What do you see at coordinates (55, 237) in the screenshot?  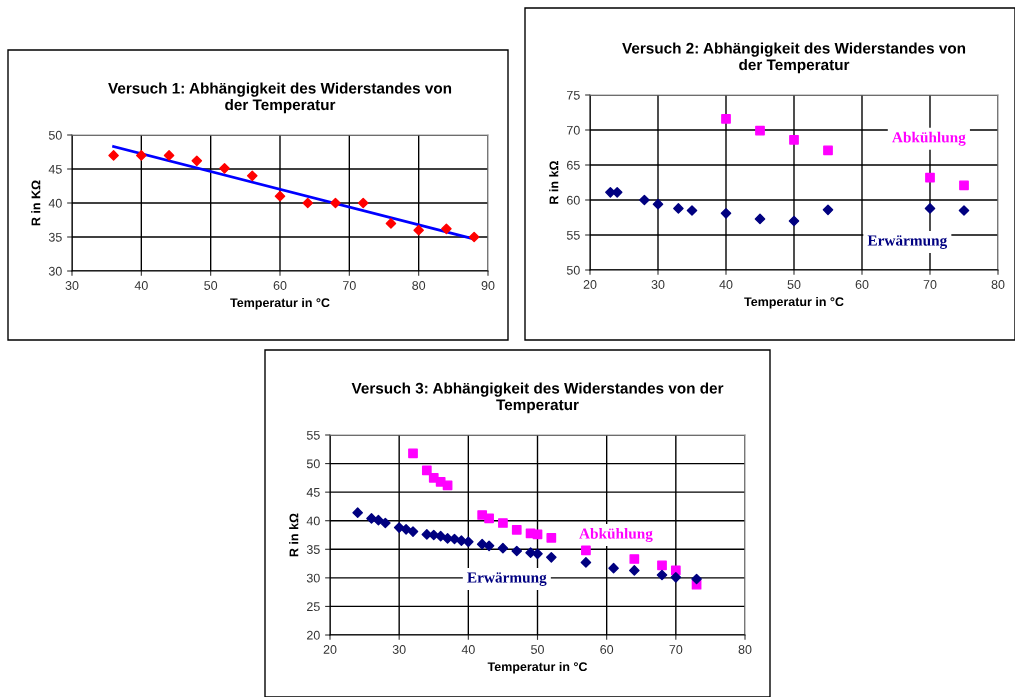 I see `y-tick-label: 35` at bounding box center [55, 237].